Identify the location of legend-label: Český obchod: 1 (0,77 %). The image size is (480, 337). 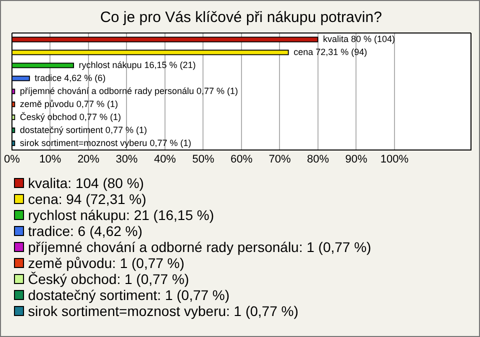
(109, 278).